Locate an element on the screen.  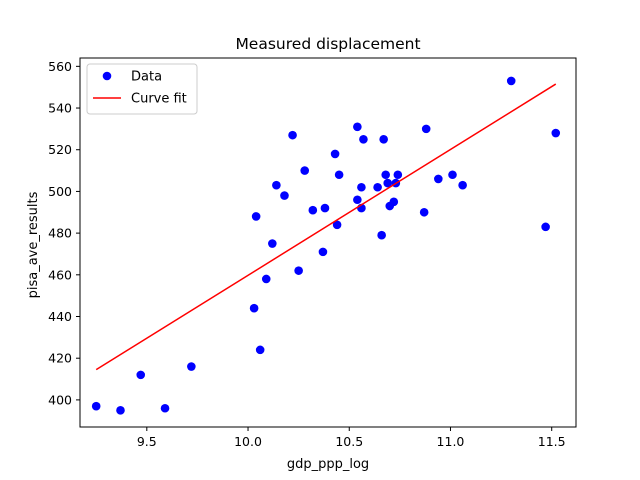
legend-box is located at coordinates (142, 89).